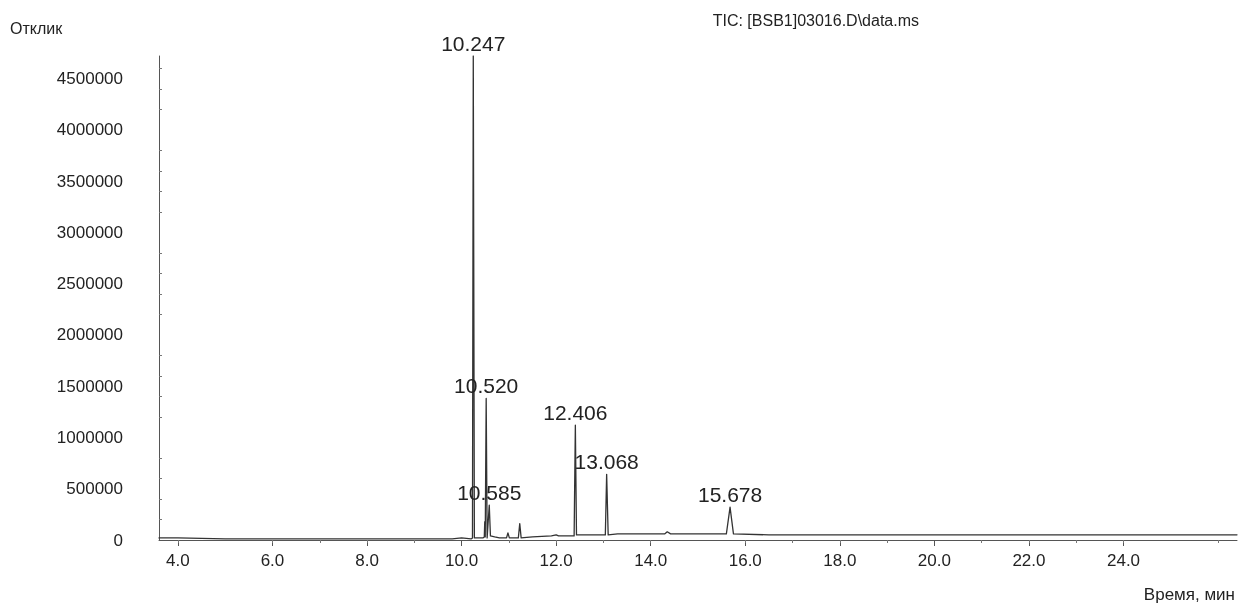 The image size is (1239, 610). Describe the element at coordinates (89, 335) in the screenshot. I see `y-tick-label: 2000000` at that location.